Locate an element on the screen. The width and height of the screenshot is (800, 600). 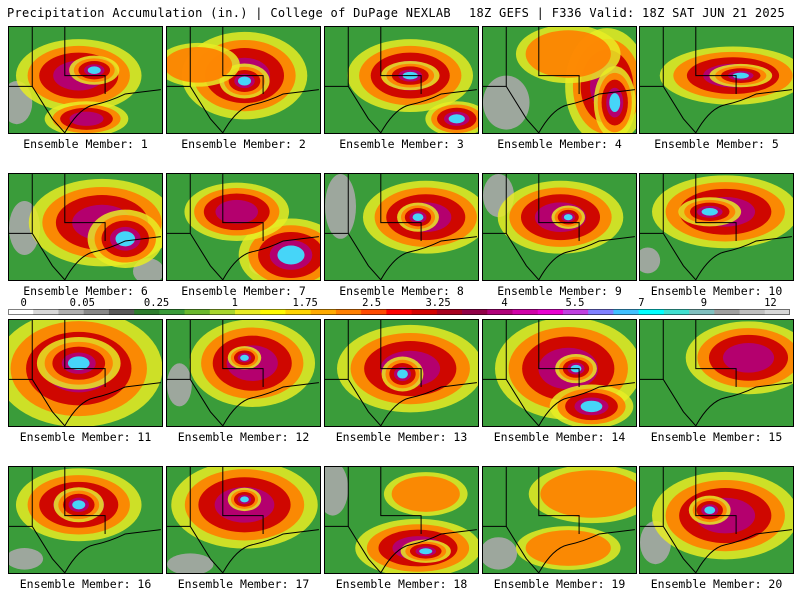
ensemble-member-7-map is located at coordinates (243, 227).